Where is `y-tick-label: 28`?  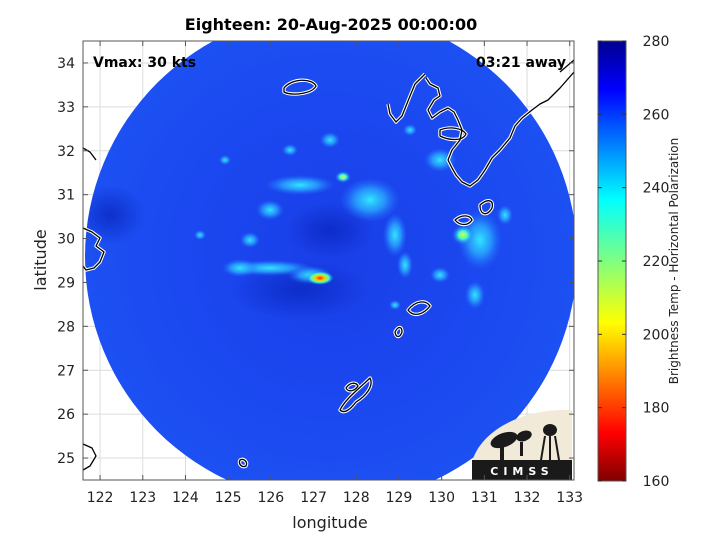 y-tick-label: 28 is located at coordinates (66, 327).